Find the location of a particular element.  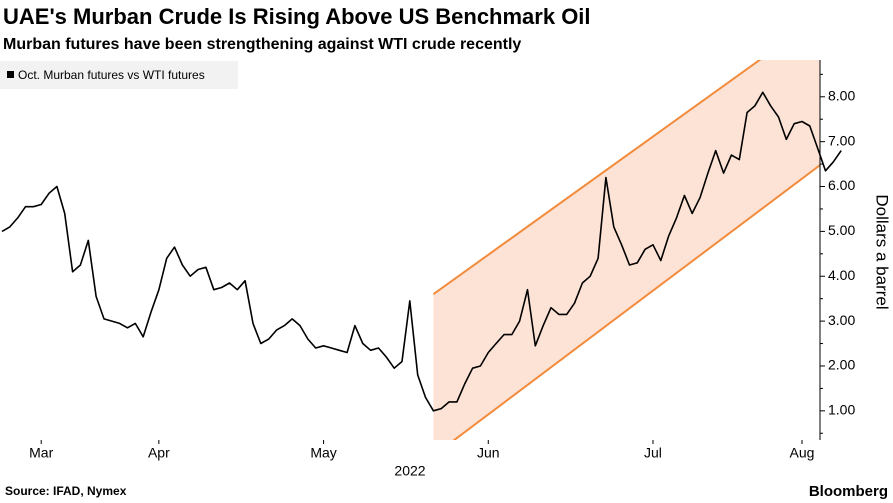

x-axis-year: 2022 is located at coordinates (409, 471).